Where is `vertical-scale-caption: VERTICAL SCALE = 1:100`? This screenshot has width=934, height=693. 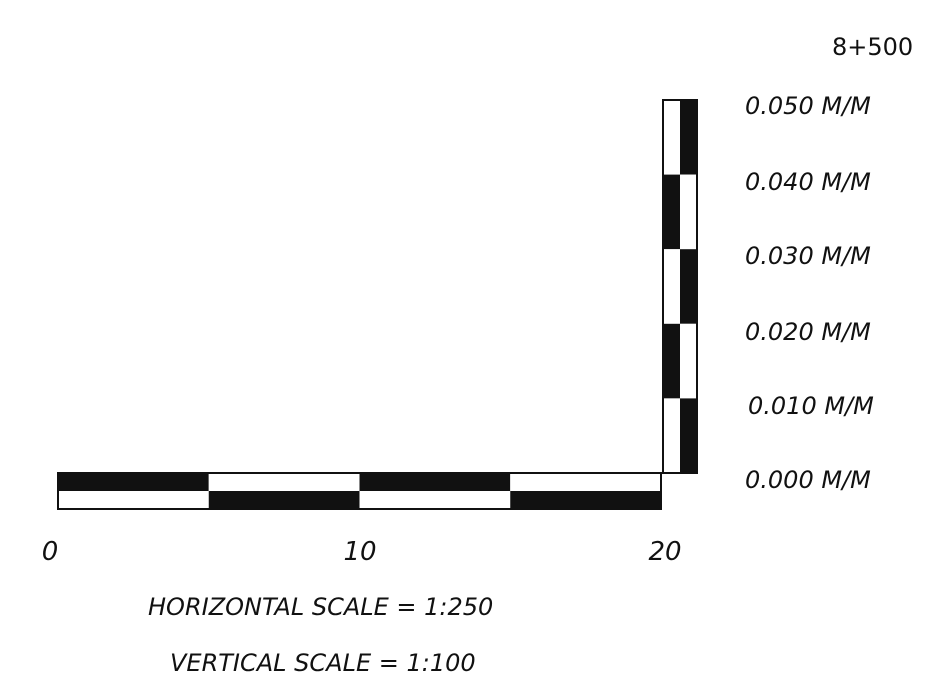
vertical-scale-caption: VERTICAL SCALE = 1:100 is located at coordinates (323, 663).